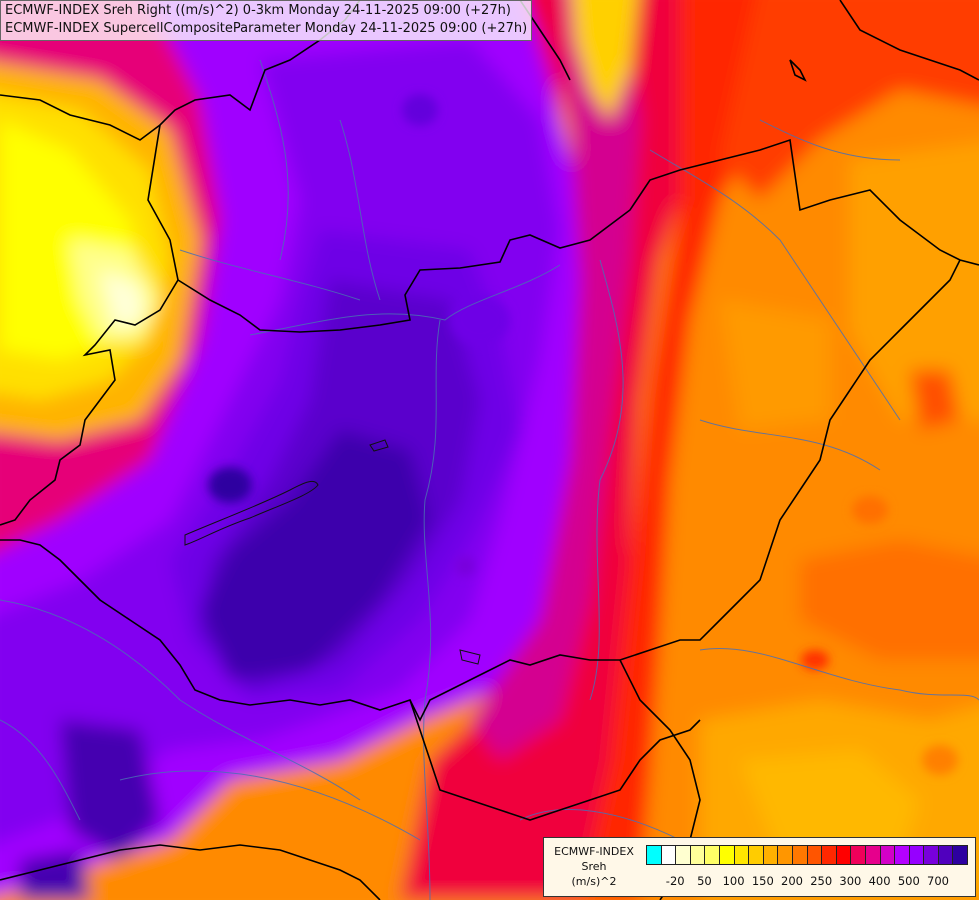  Describe the element at coordinates (938, 881) in the screenshot. I see `legend-tick-label: 700` at that location.